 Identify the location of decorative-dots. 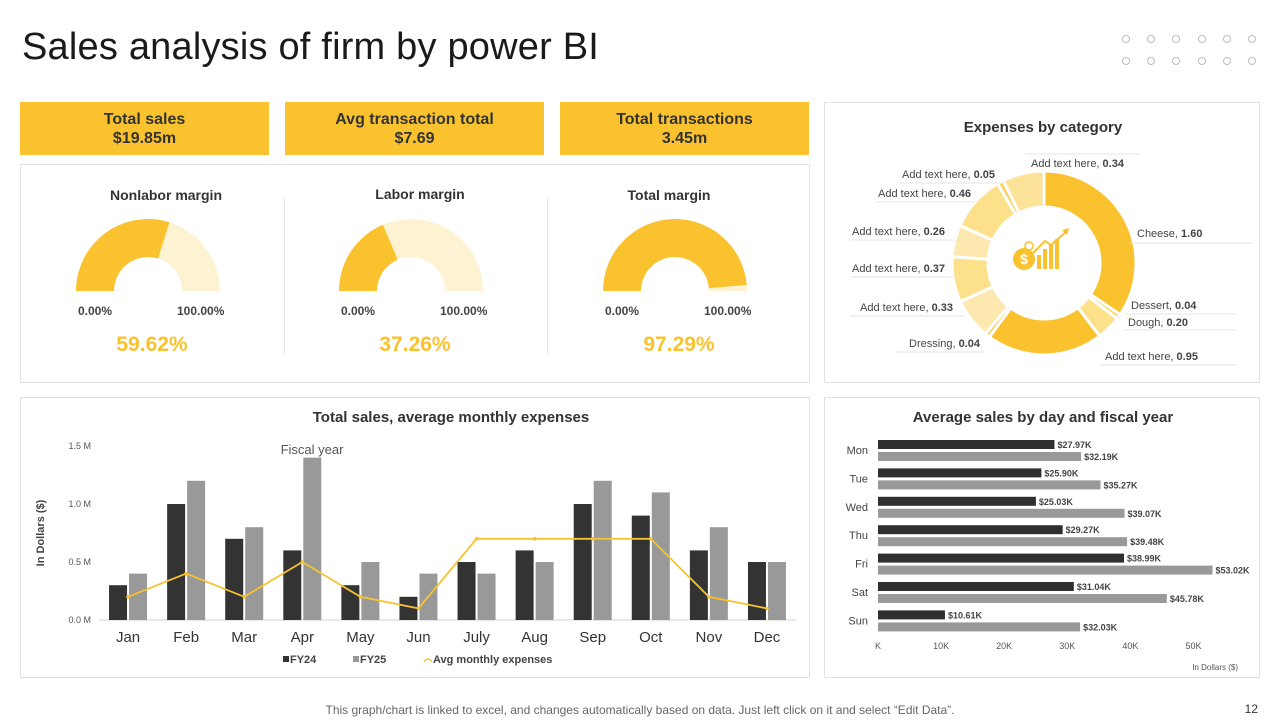
(1189, 50).